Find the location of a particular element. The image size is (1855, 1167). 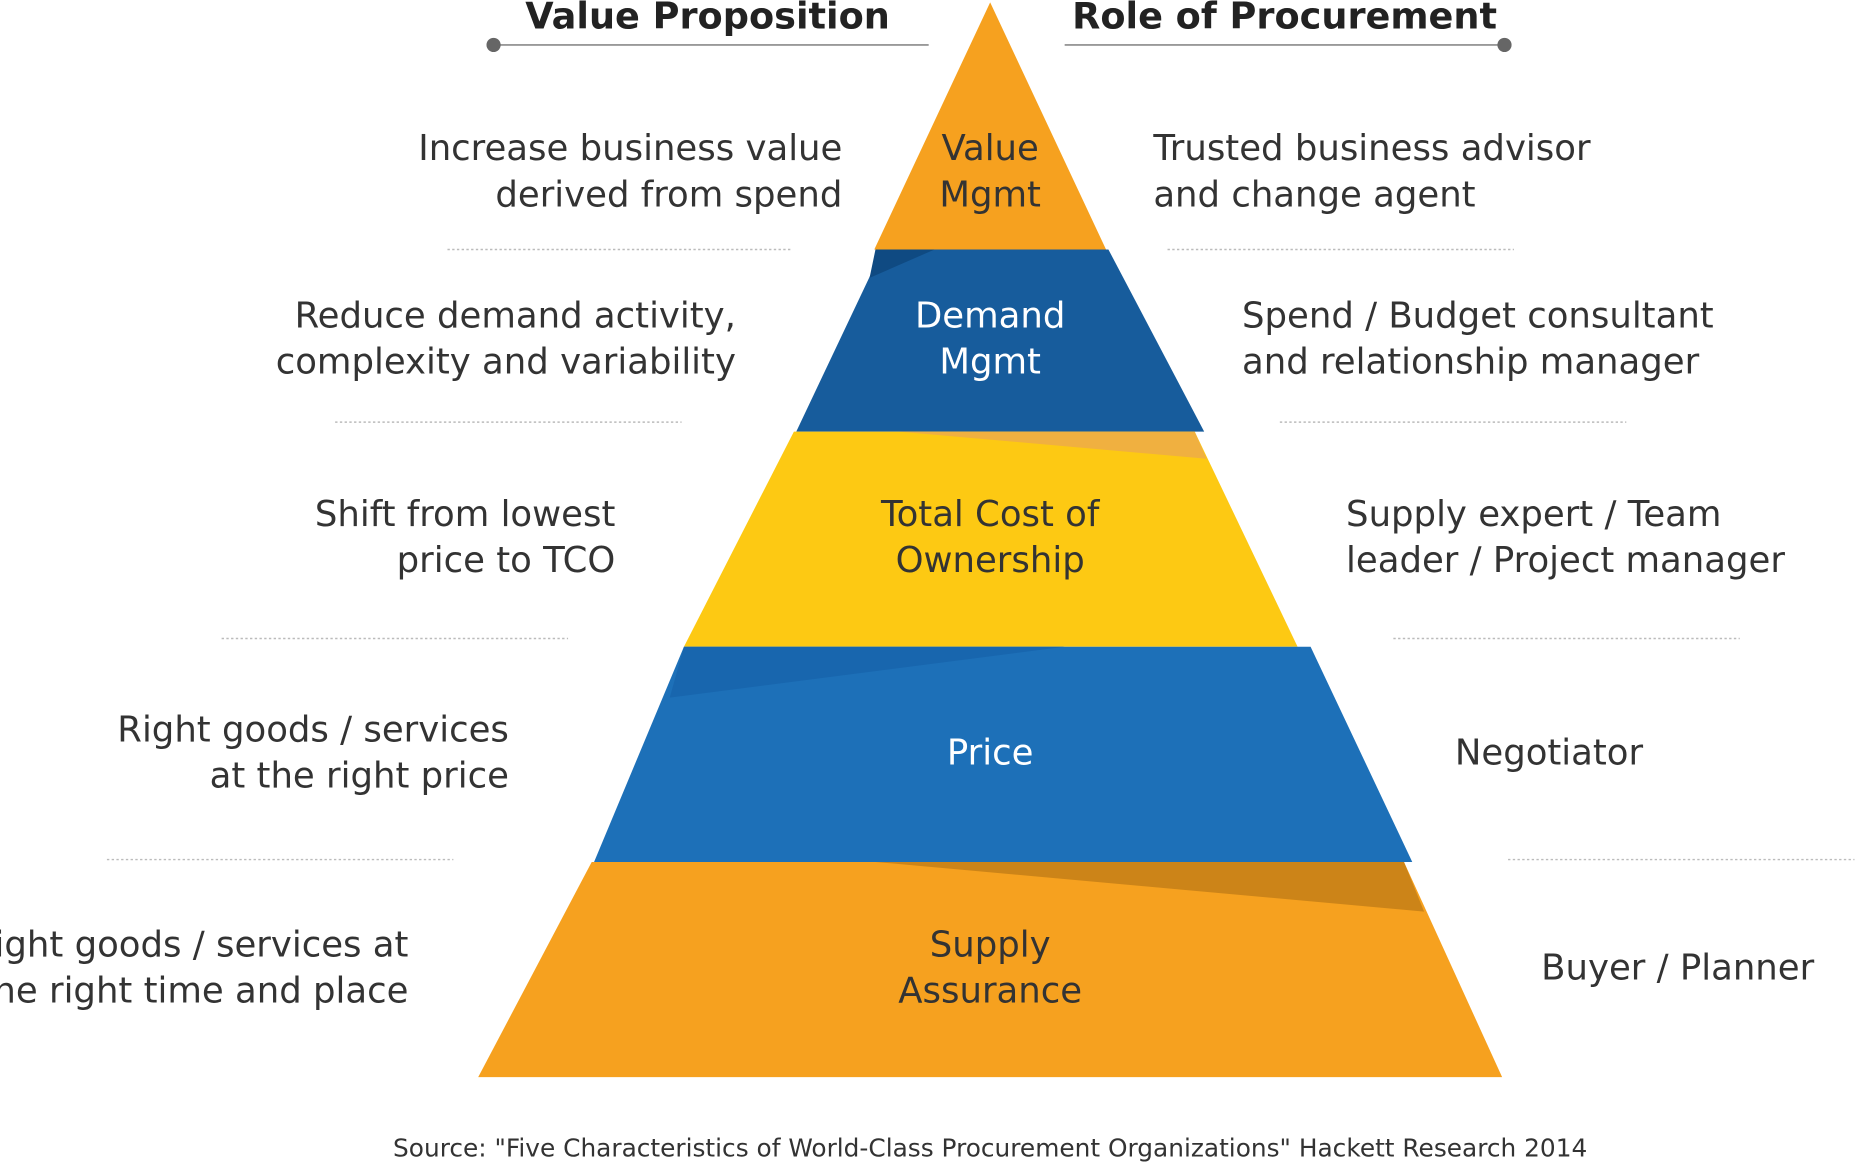

level-label: Demand is located at coordinates (990, 315).